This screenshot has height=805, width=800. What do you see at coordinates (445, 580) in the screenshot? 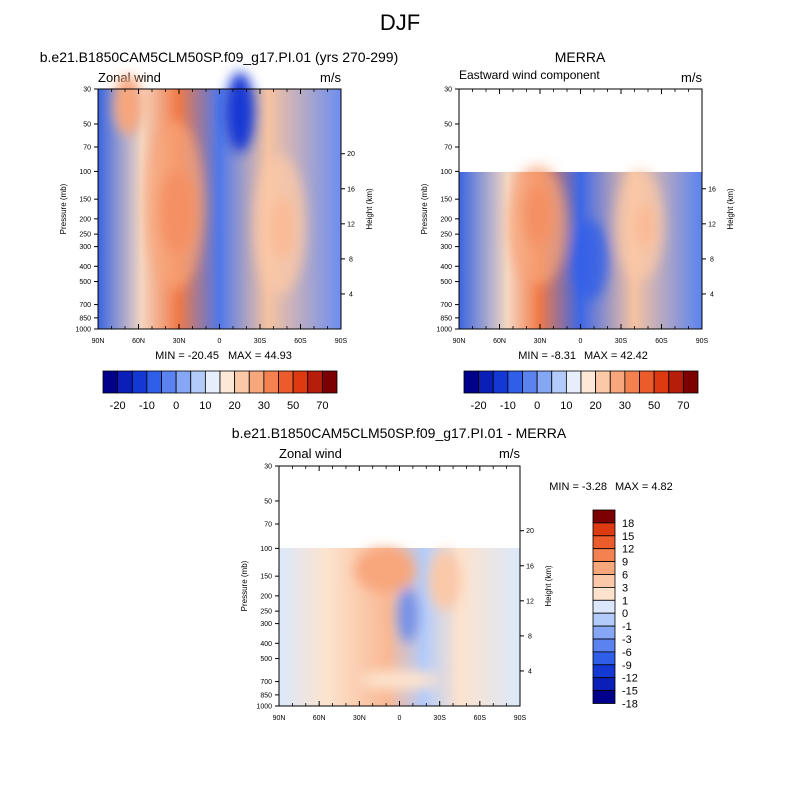
I see `feature-sh-positive` at bounding box center [445, 580].